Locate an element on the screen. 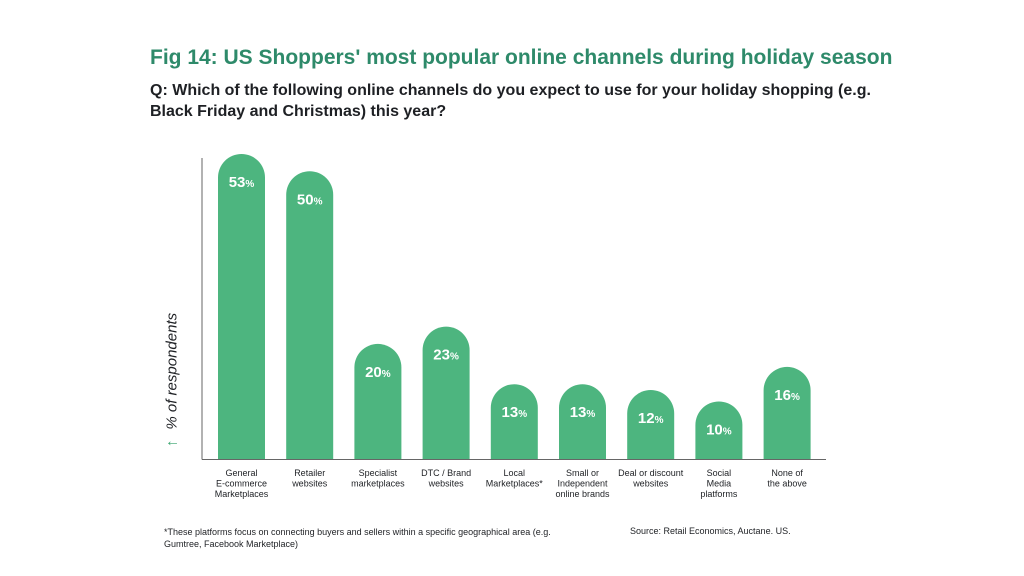 This screenshot has height=576, width=1024. data-label: 50% is located at coordinates (310, 199).